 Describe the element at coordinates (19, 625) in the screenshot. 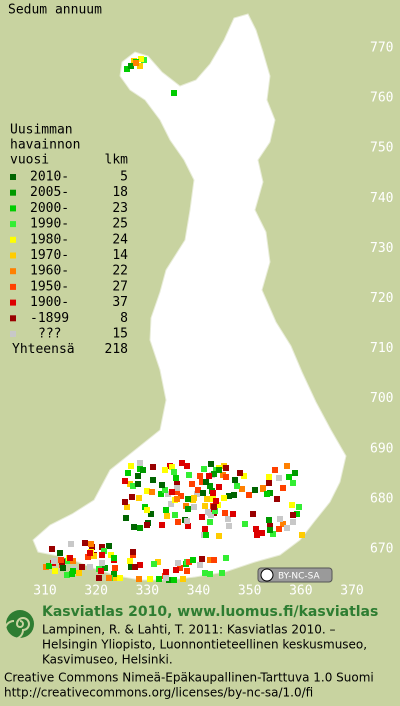

I see `logo` at that location.